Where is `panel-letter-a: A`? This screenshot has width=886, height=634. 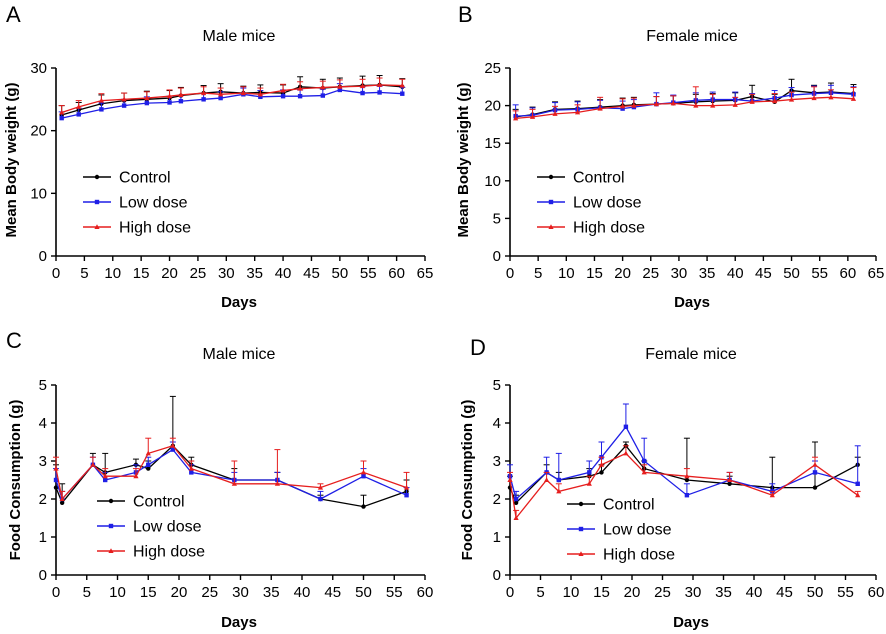 panel-letter-a: A is located at coordinates (13, 14).